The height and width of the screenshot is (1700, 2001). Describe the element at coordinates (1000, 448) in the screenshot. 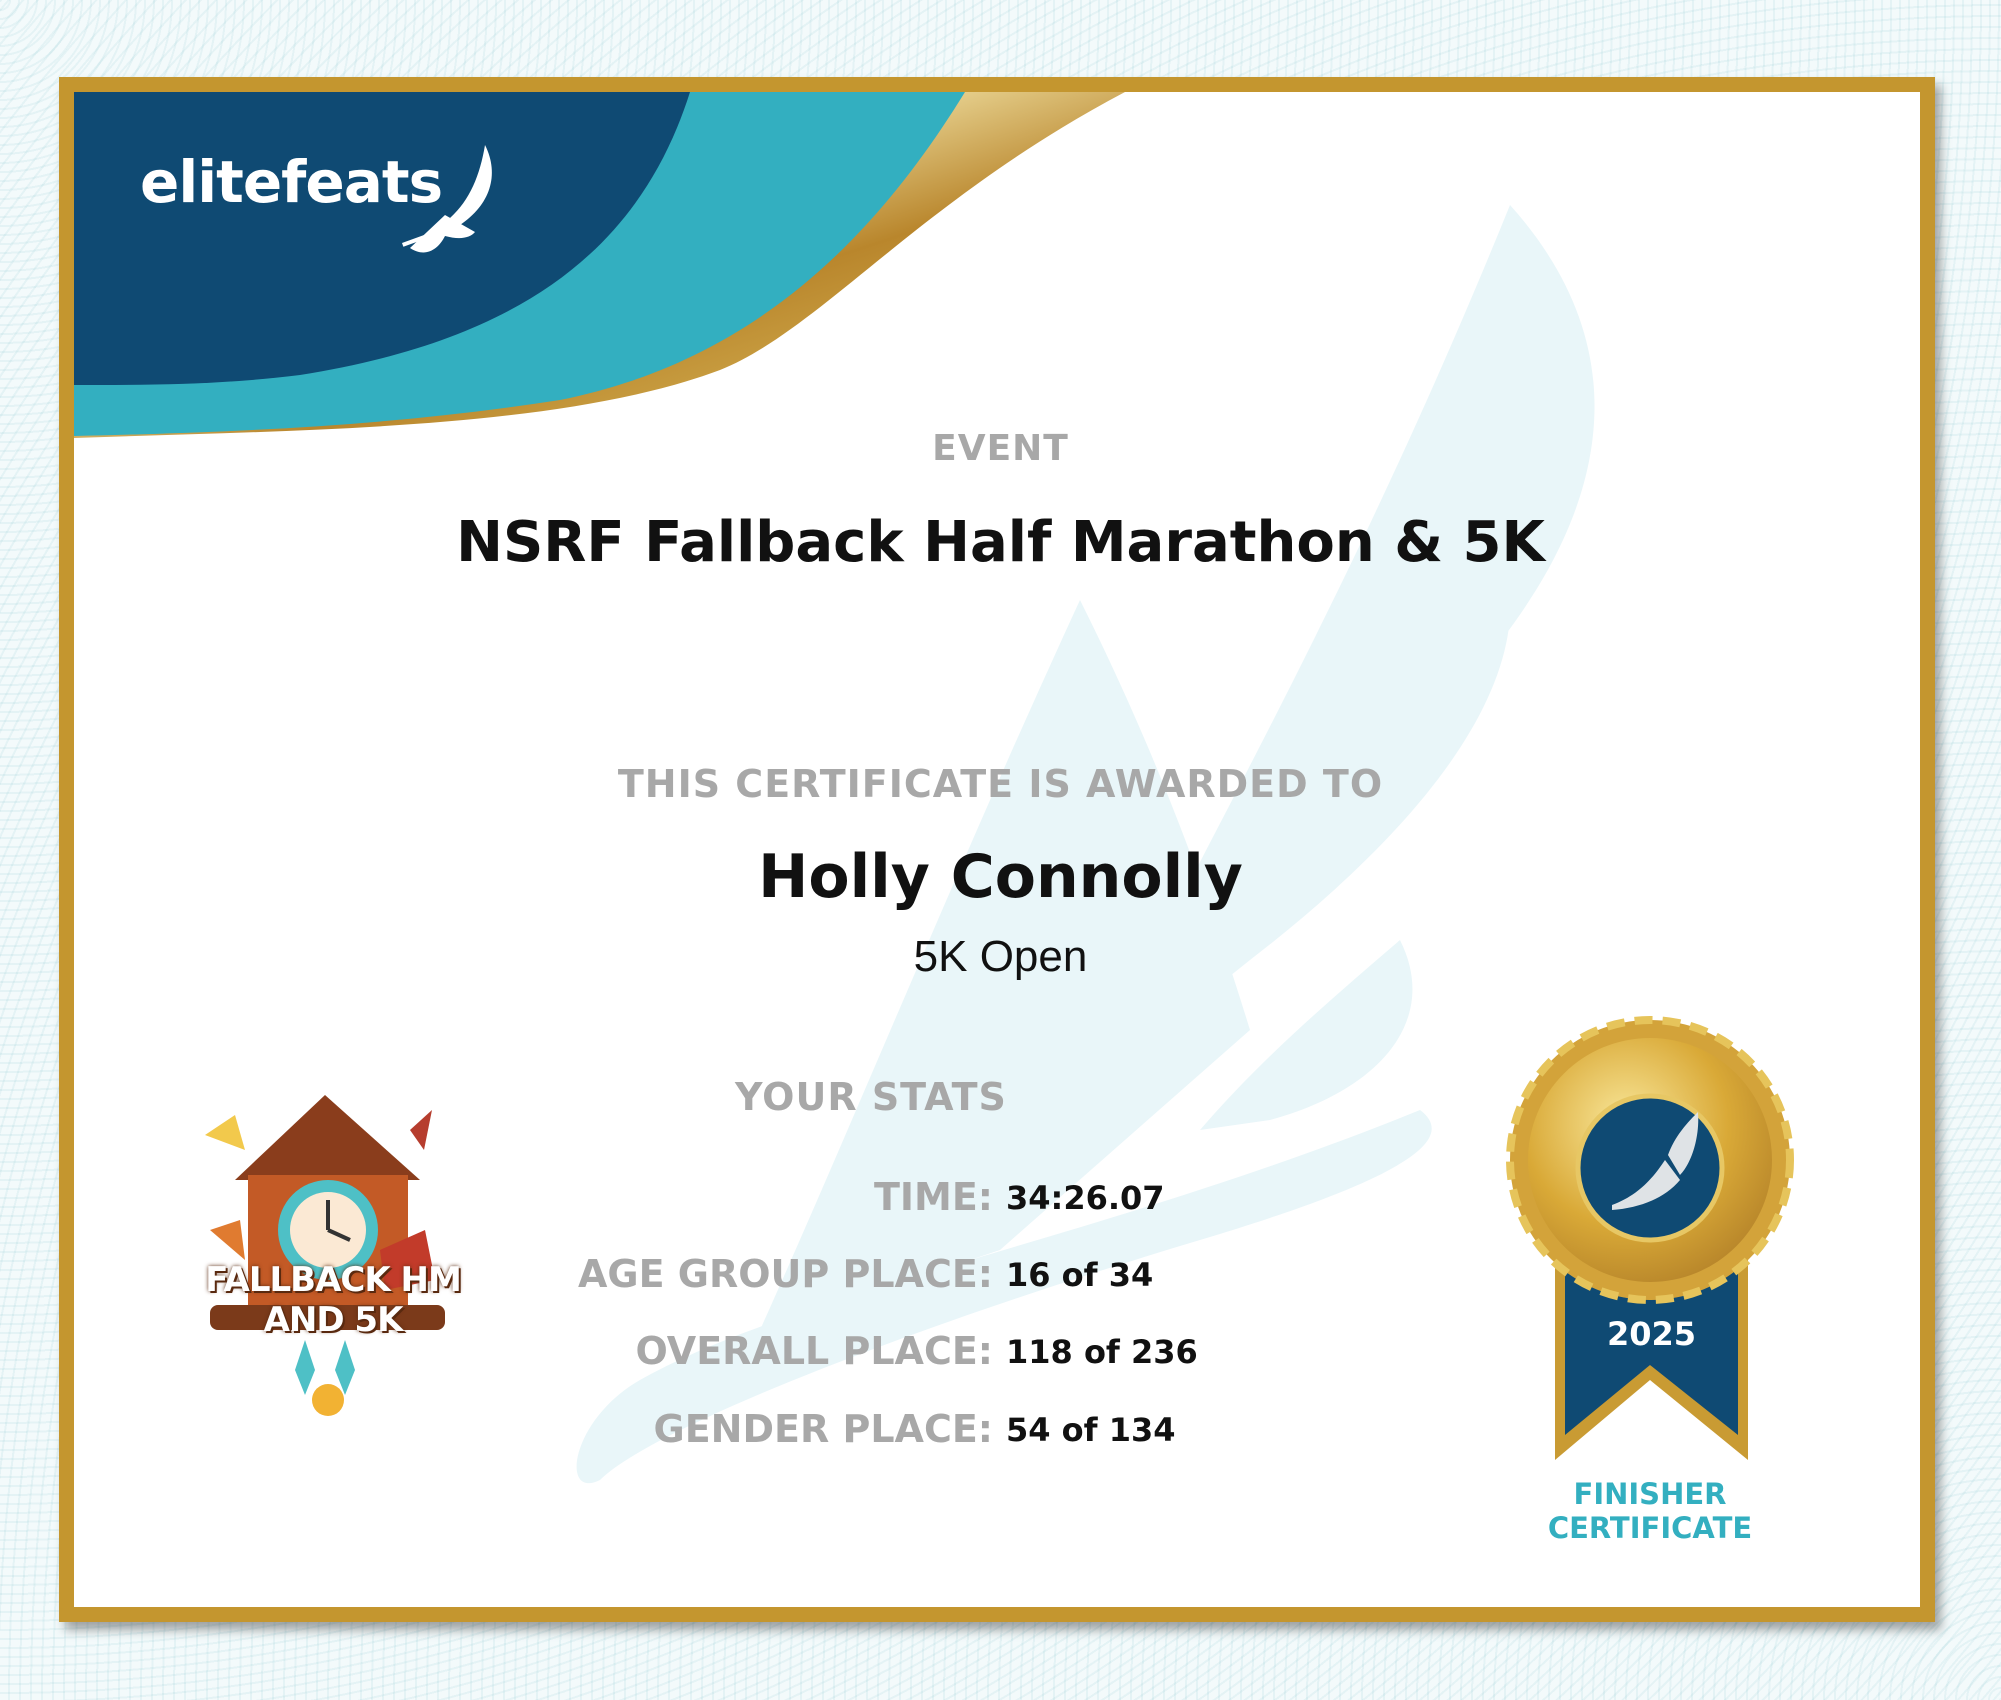

I see `event-label: EVENT` at that location.